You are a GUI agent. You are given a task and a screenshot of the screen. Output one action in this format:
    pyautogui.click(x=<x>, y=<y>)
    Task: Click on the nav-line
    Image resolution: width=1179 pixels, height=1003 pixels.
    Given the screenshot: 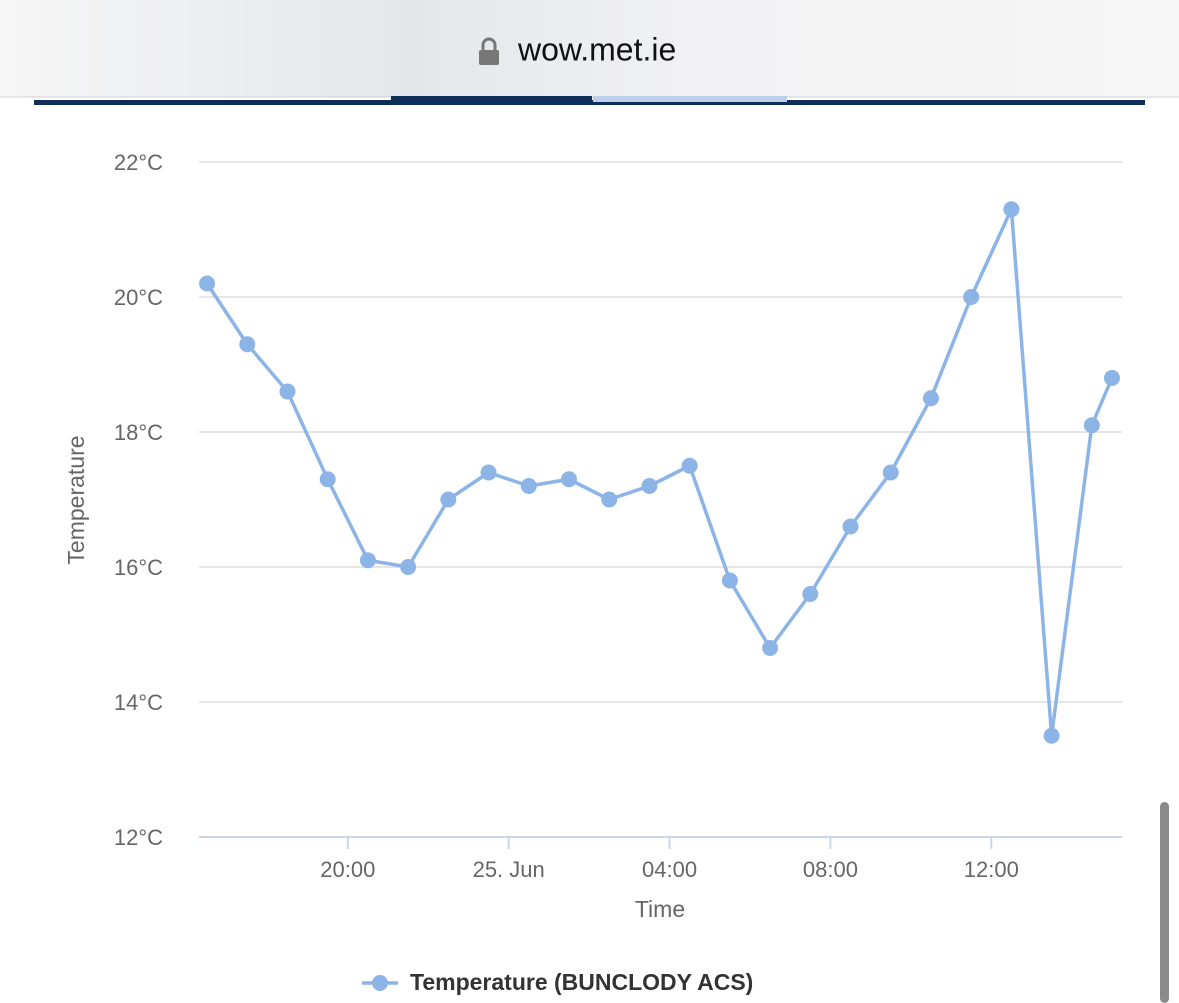 What is the action you would take?
    pyautogui.click(x=589, y=102)
    